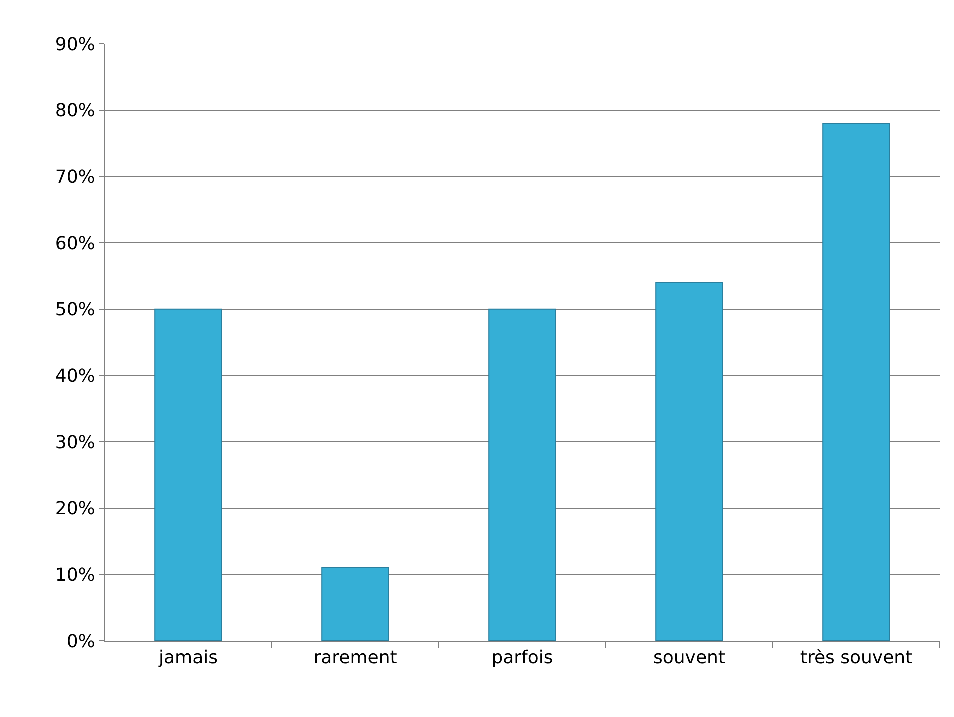 The width and height of the screenshot is (954, 717). What do you see at coordinates (75, 575) in the screenshot?
I see `y-tick-label: 10%` at bounding box center [75, 575].